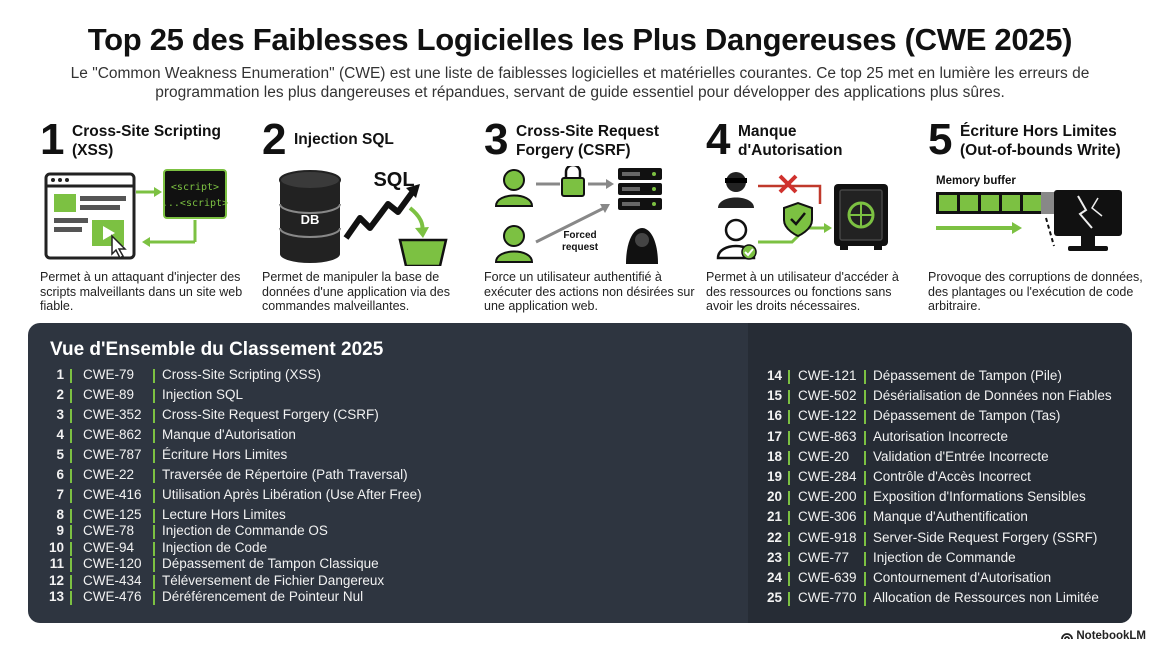 This screenshot has height=647, width=1160. I want to click on card-csrf: 3 Cross-Site Request Forgery (CSRF) F, so click(594, 218).